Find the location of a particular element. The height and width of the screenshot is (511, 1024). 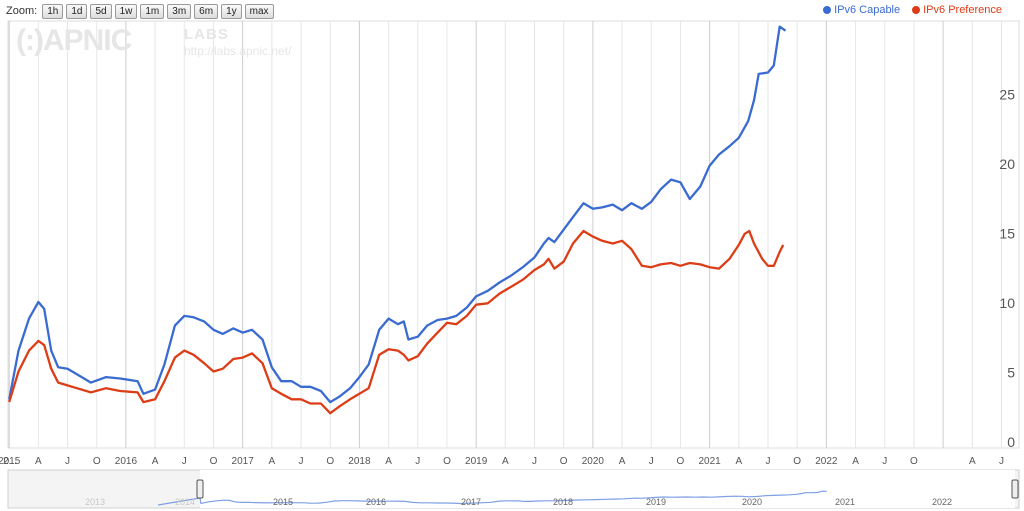

x-tick-label-year: 2016 is located at coordinates (126, 461).